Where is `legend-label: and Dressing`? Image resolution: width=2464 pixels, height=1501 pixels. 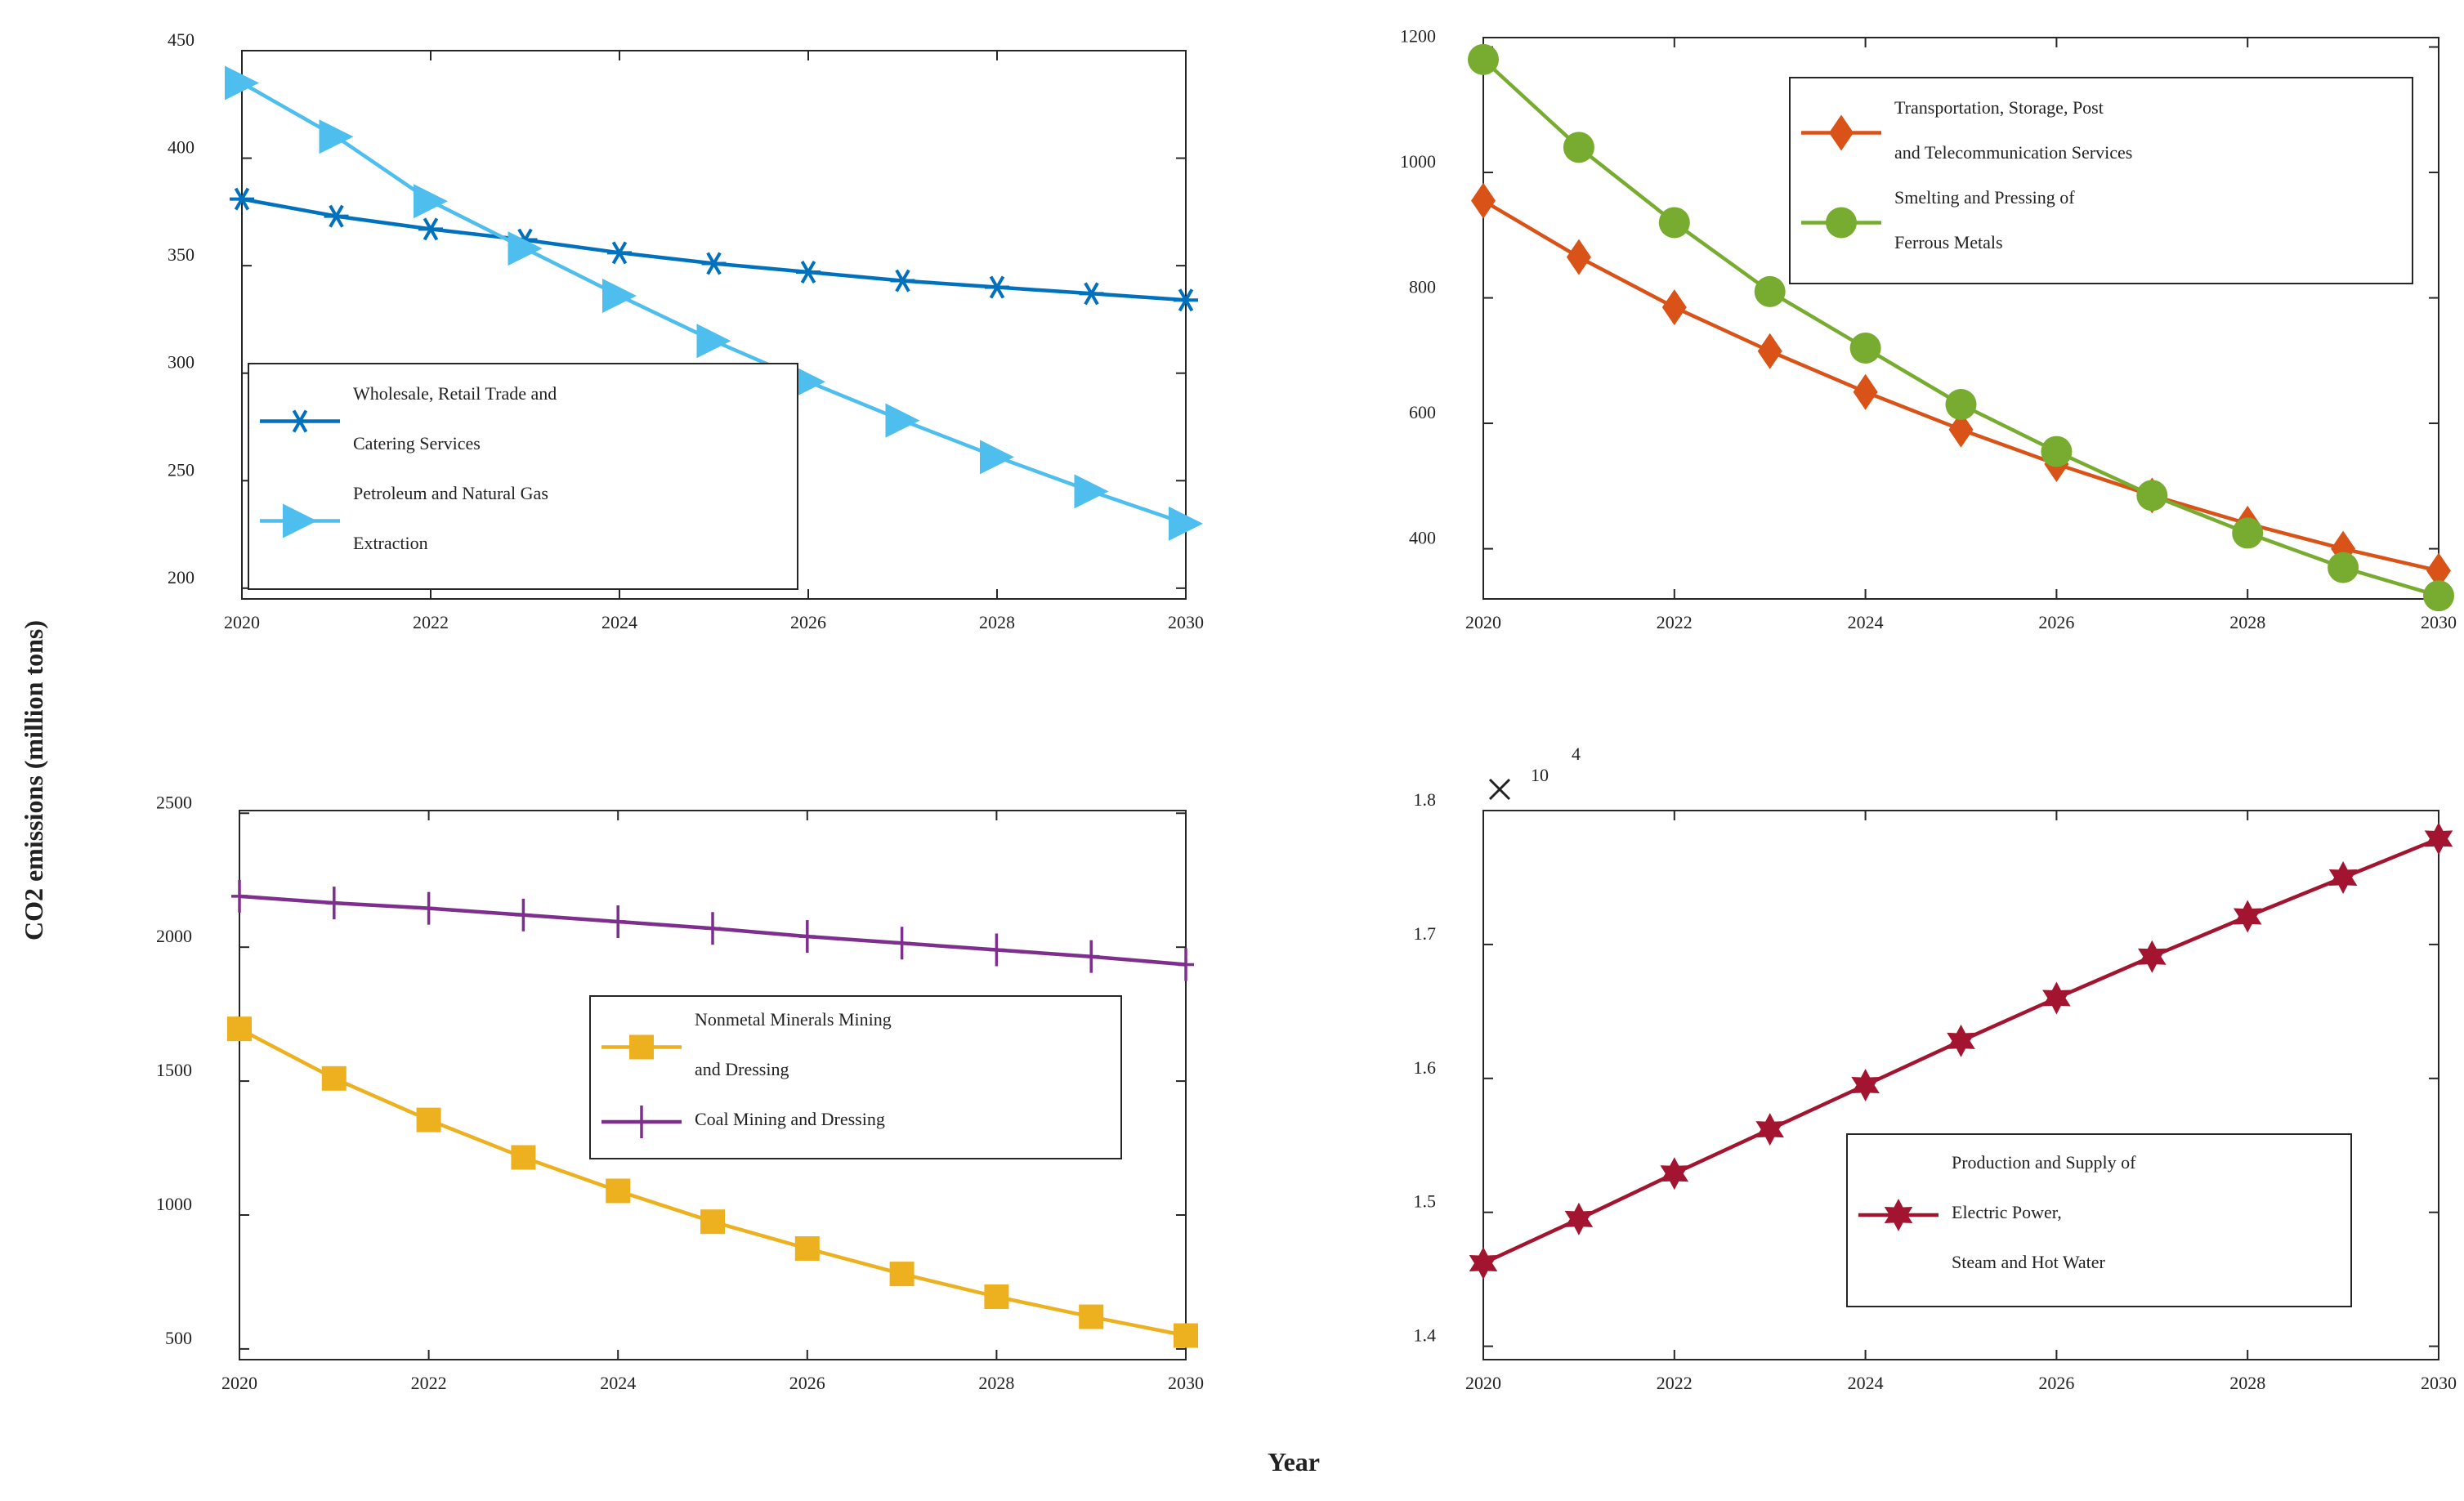
legend-label: and Dressing is located at coordinates (742, 1069).